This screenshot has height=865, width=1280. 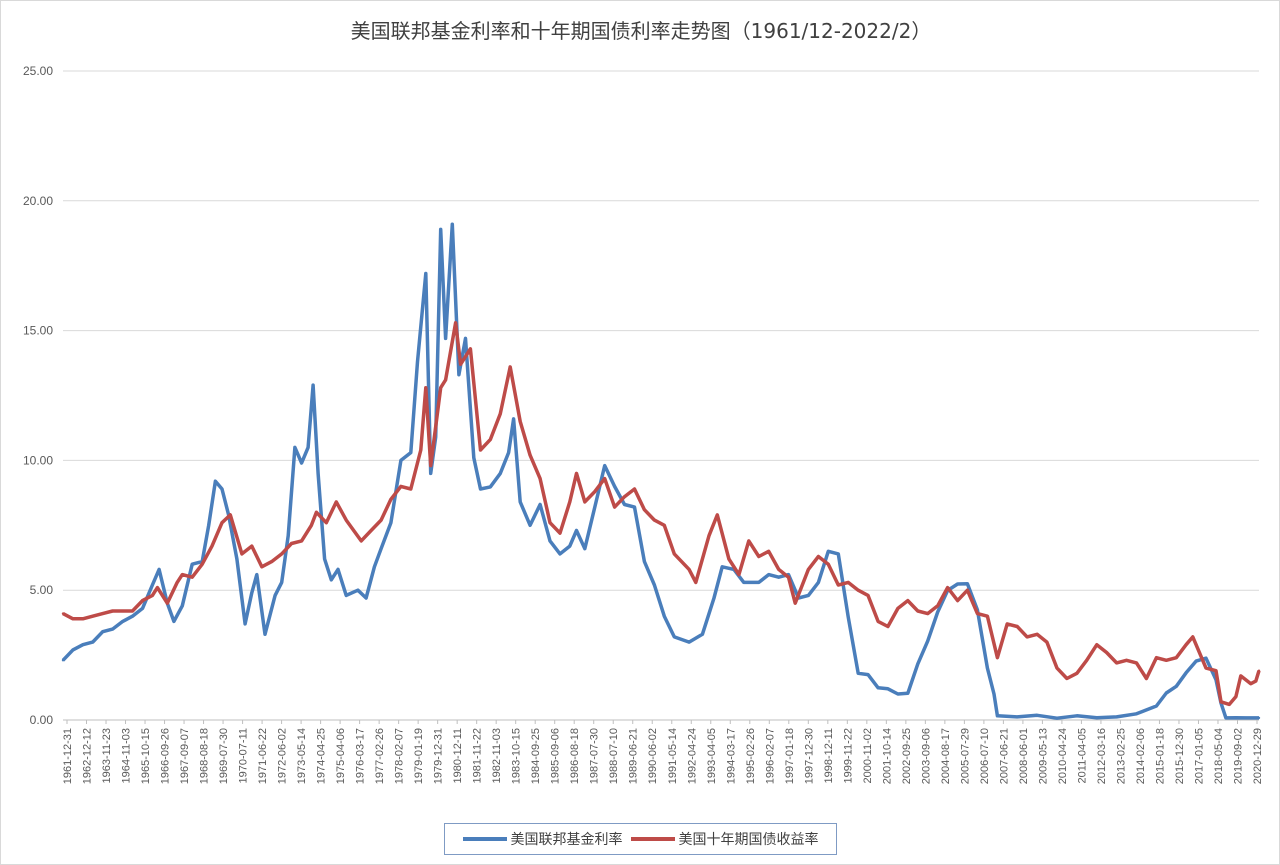 I want to click on x-tick-label: 1985-09-06, so click(x=556, y=756).